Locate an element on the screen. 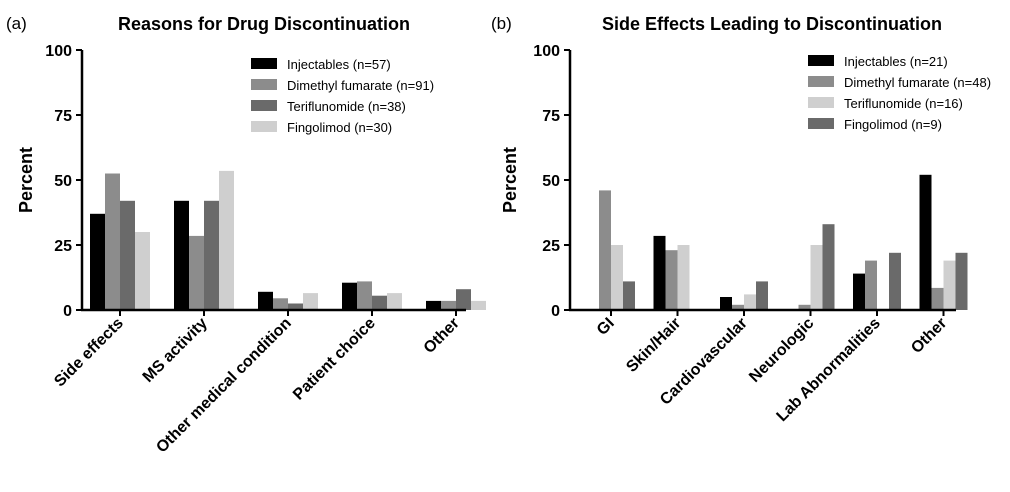 The width and height of the screenshot is (1010, 492). x-tick-label-neurologic-b: Neurologic is located at coordinates (781, 350).